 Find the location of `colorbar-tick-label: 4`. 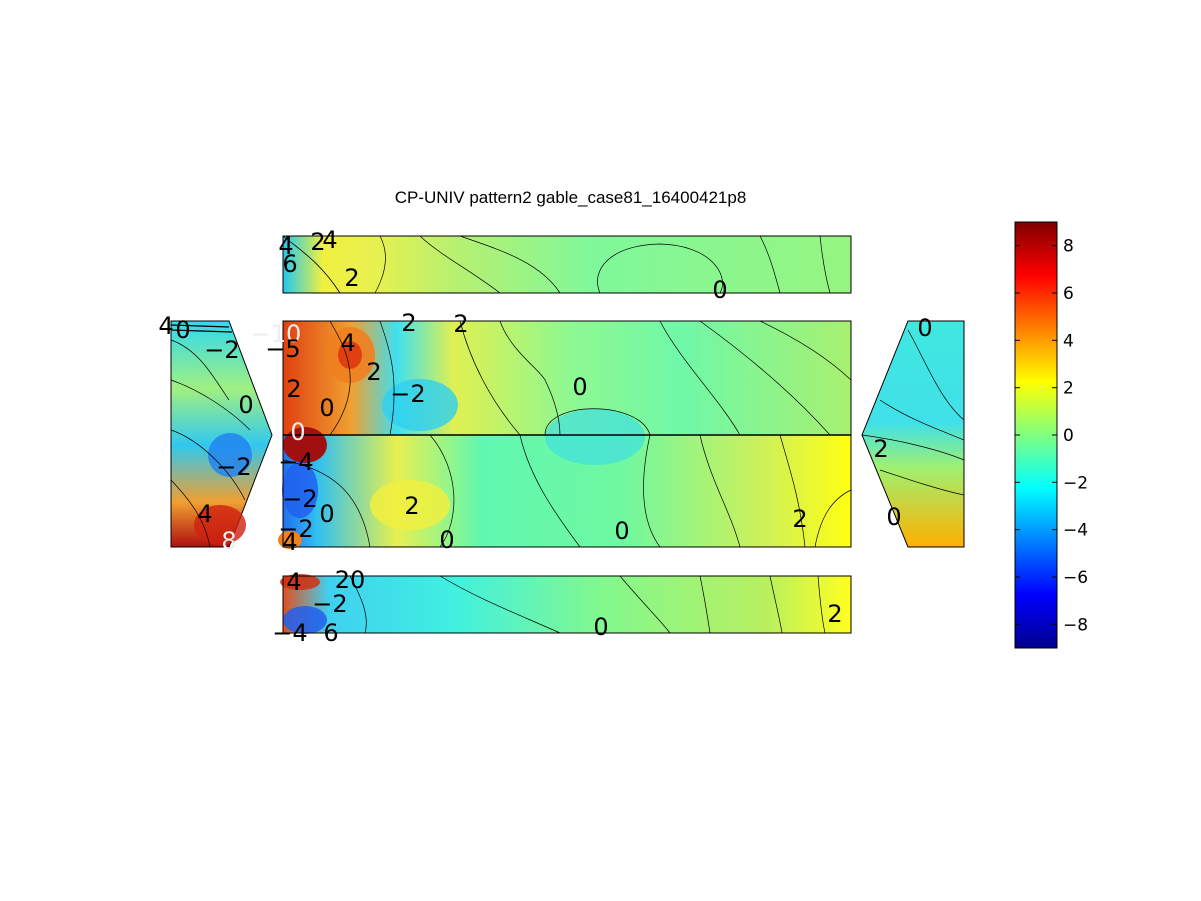

colorbar-tick-label: 4 is located at coordinates (1068, 341).